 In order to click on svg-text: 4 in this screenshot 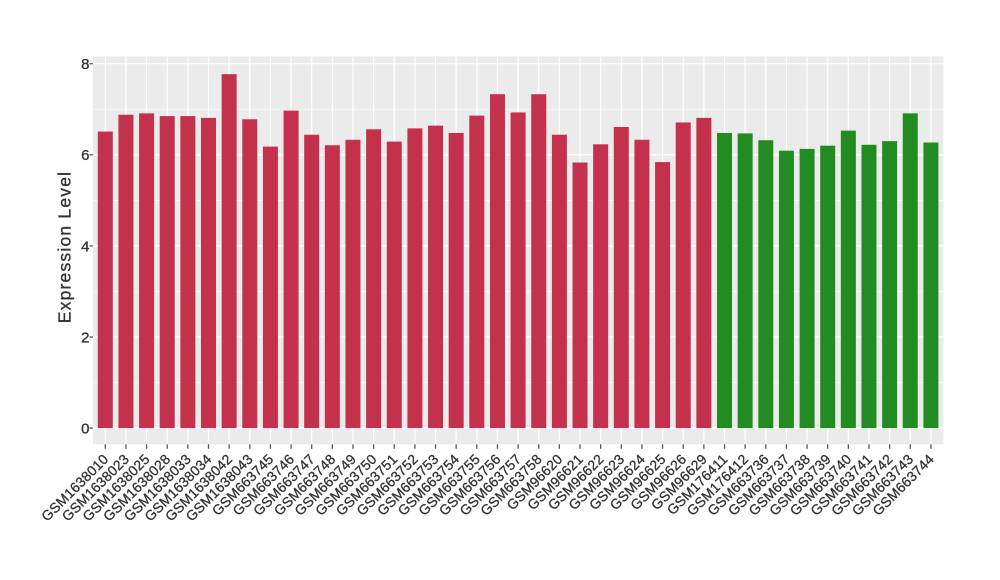, I will do `click(85, 246)`.